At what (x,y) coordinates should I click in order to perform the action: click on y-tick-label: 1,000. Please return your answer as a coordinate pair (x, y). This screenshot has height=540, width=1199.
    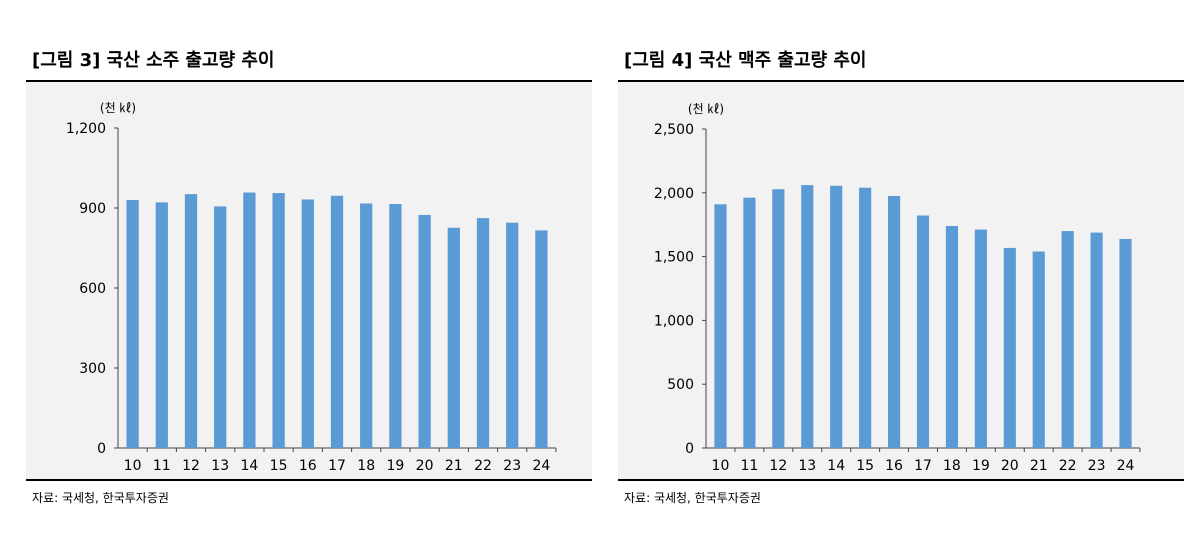
    Looking at the image, I should click on (674, 321).